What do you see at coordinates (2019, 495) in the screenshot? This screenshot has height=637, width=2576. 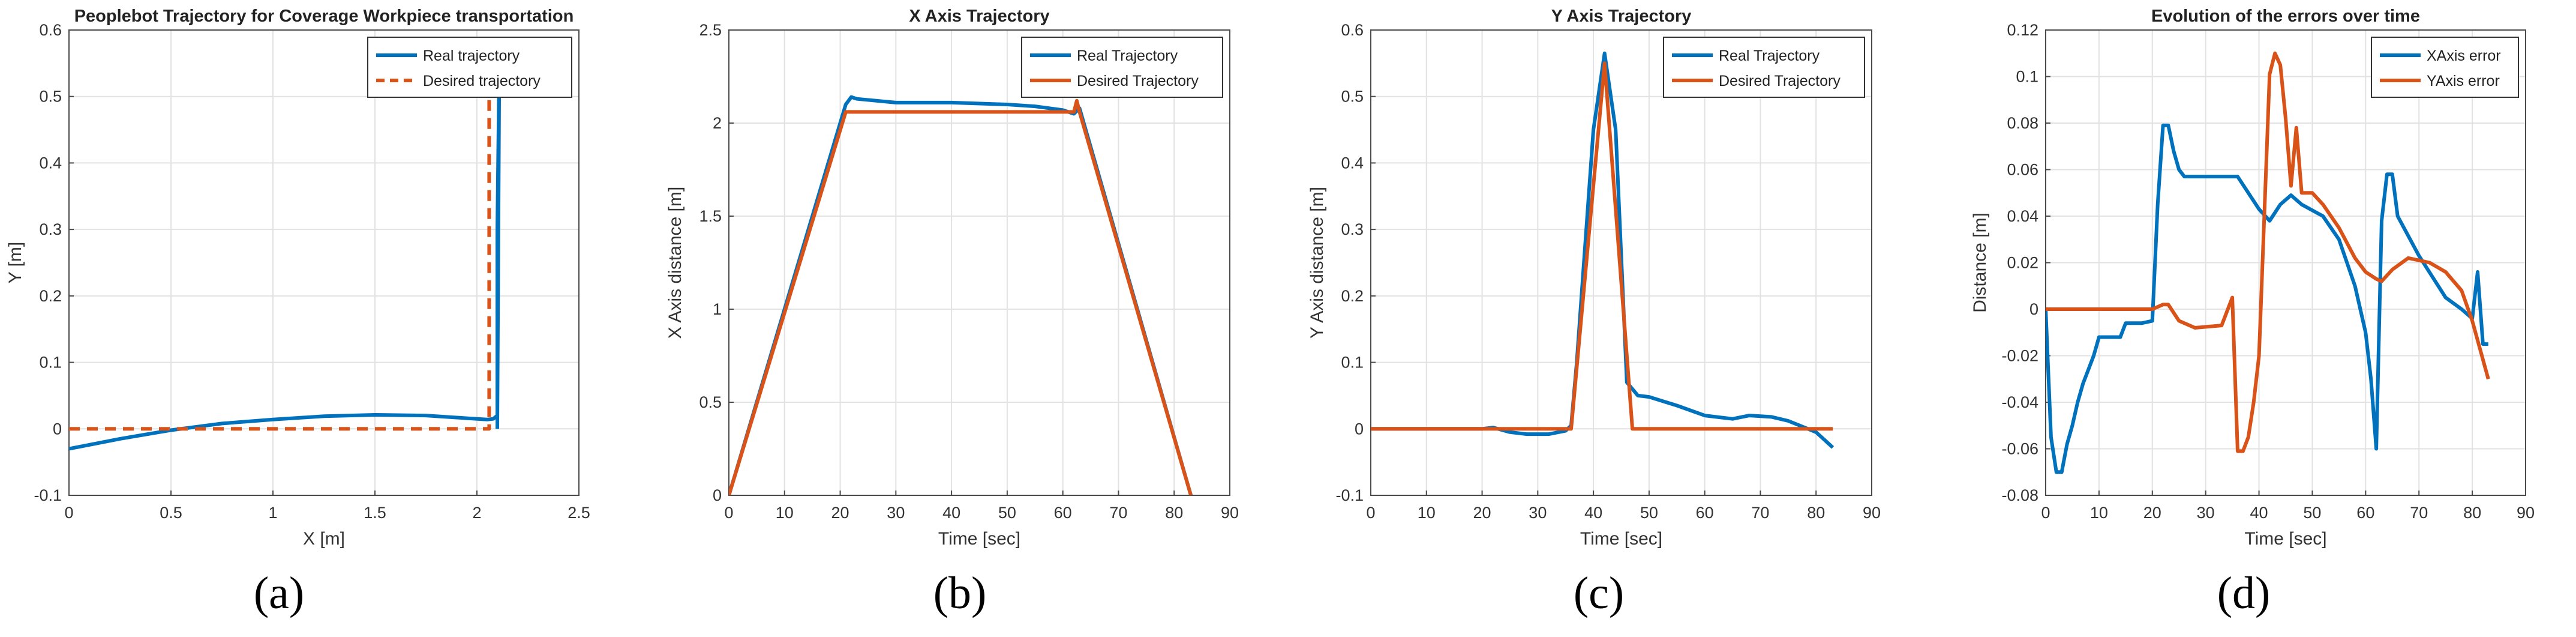 I see `y-tick-label: -0.08` at bounding box center [2019, 495].